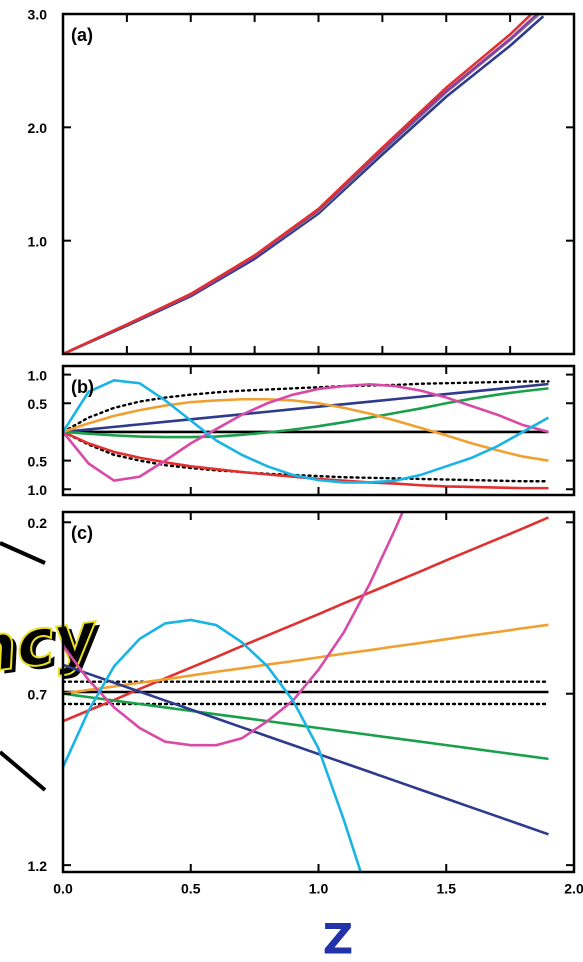 Image resolution: width=583 pixels, height=962 pixels. What do you see at coordinates (38, 523) in the screenshot?
I see `y-tick-label: 0.2` at bounding box center [38, 523].